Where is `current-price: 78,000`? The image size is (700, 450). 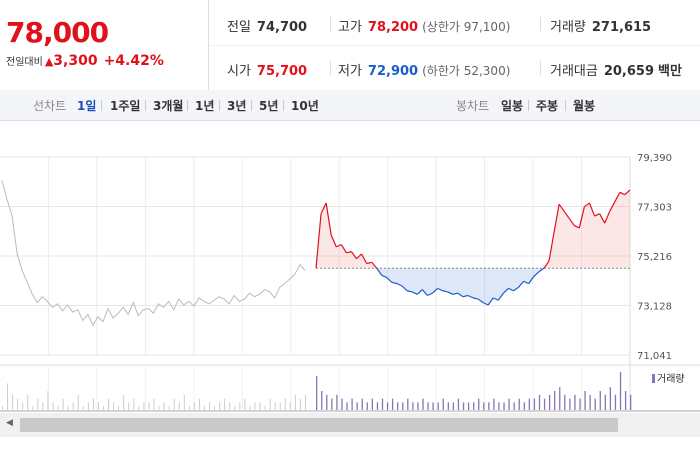
current-price: 78,000 is located at coordinates (57, 32).